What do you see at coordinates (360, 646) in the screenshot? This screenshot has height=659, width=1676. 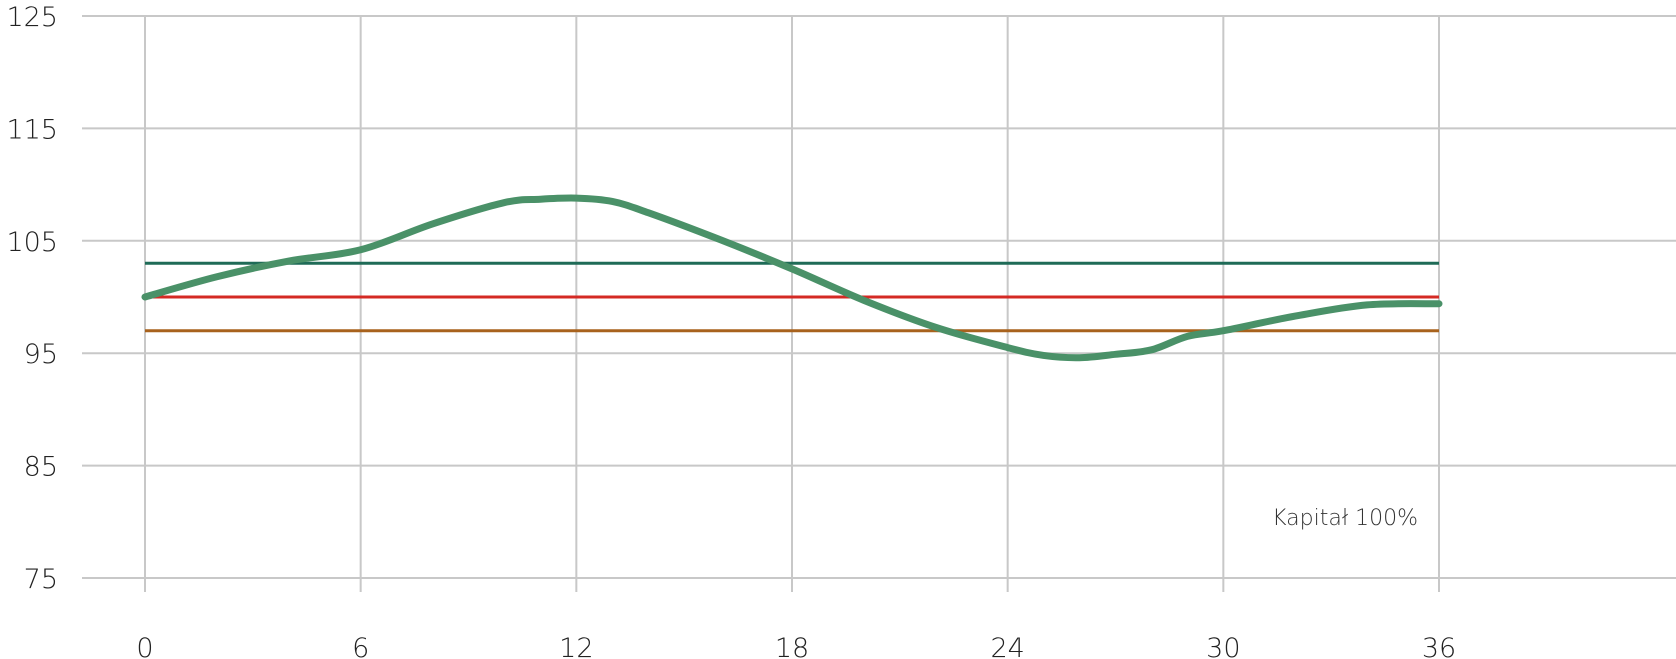 I see `x-tick-label: 6` at bounding box center [360, 646].